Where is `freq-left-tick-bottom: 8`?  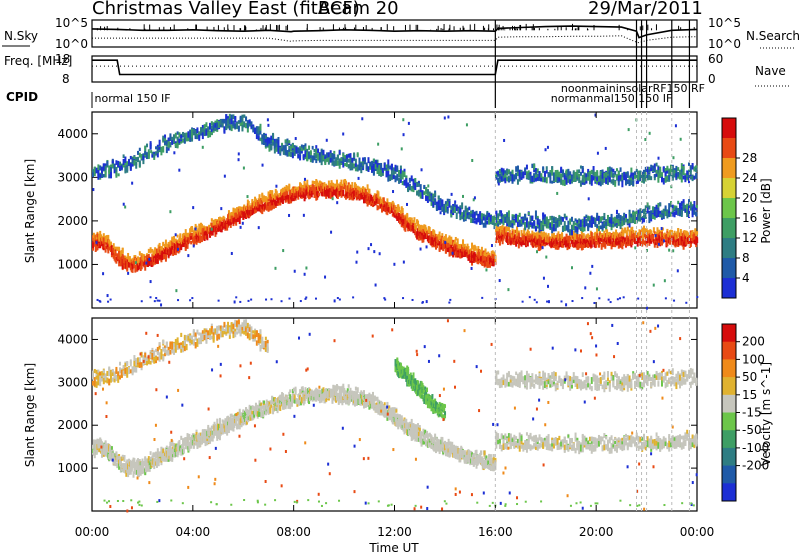 freq-left-tick-bottom: 8 is located at coordinates (66, 79).